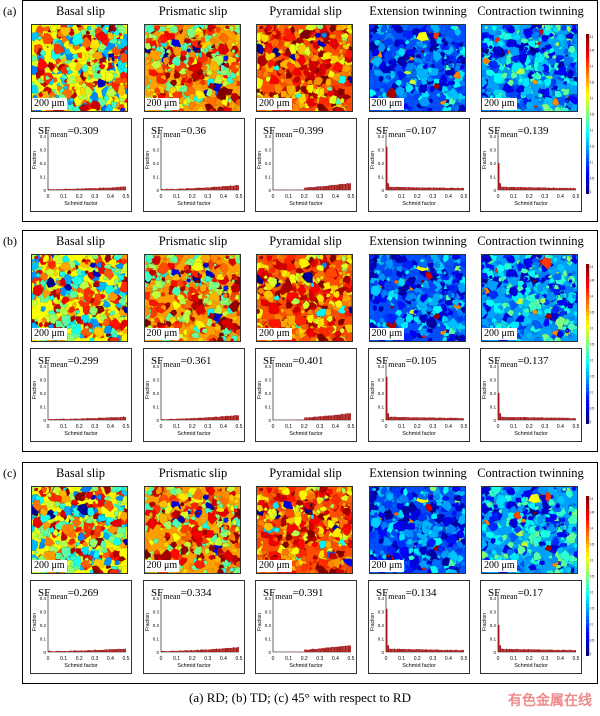 The height and width of the screenshot is (716, 600). What do you see at coordinates (591, 592) in the screenshot?
I see `colorbar-tick: 0.2` at bounding box center [591, 592].